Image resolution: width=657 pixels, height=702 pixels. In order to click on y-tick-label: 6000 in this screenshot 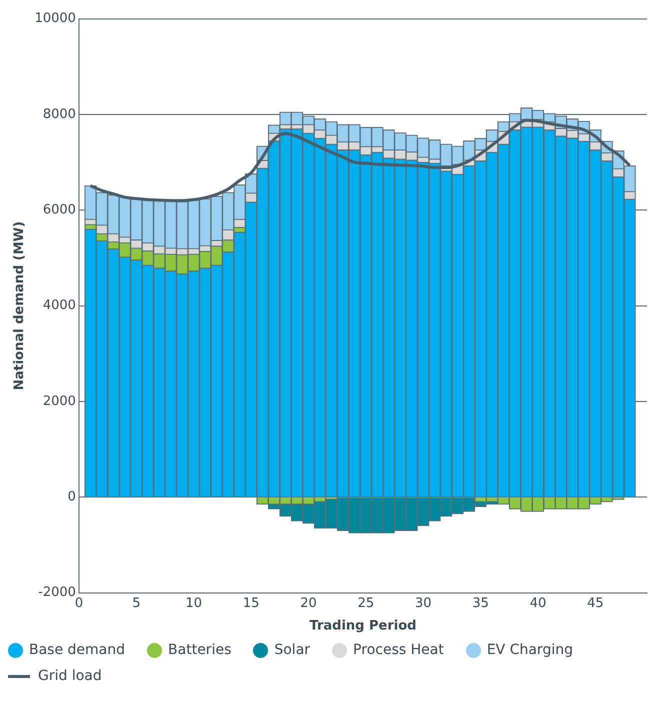, I will do `click(59, 210)`.